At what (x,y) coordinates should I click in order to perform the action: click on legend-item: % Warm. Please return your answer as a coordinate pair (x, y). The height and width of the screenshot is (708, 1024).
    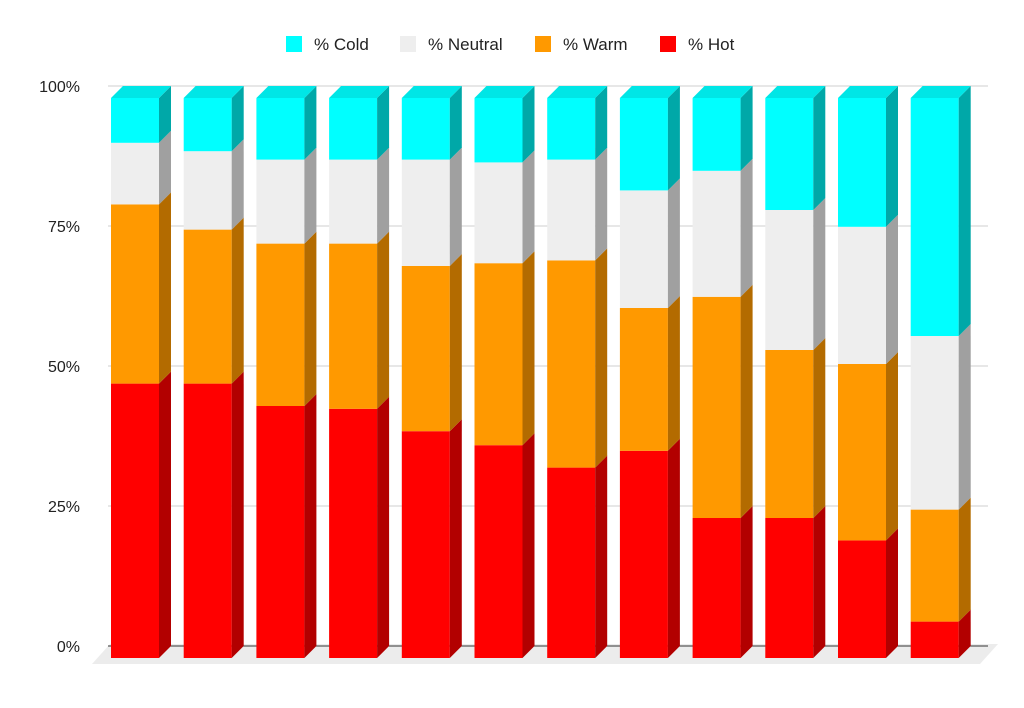
    Looking at the image, I should click on (581, 44).